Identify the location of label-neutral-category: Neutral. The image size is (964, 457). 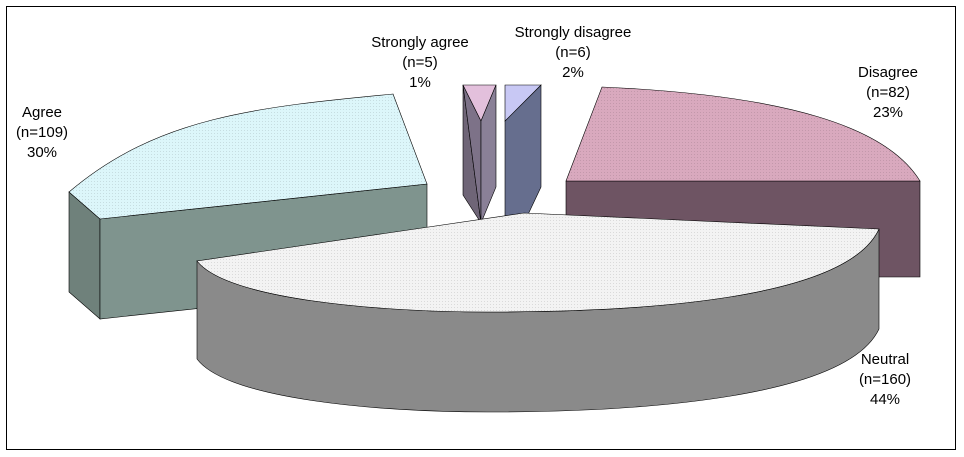
(885, 359).